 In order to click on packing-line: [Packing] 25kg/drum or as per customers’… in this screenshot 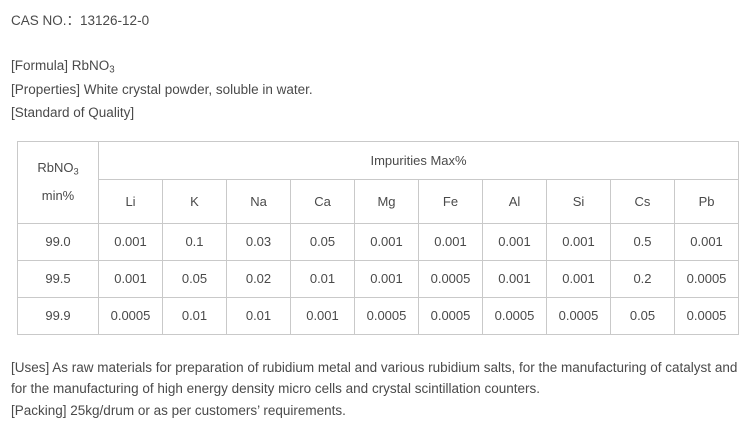, I will do `click(178, 410)`.